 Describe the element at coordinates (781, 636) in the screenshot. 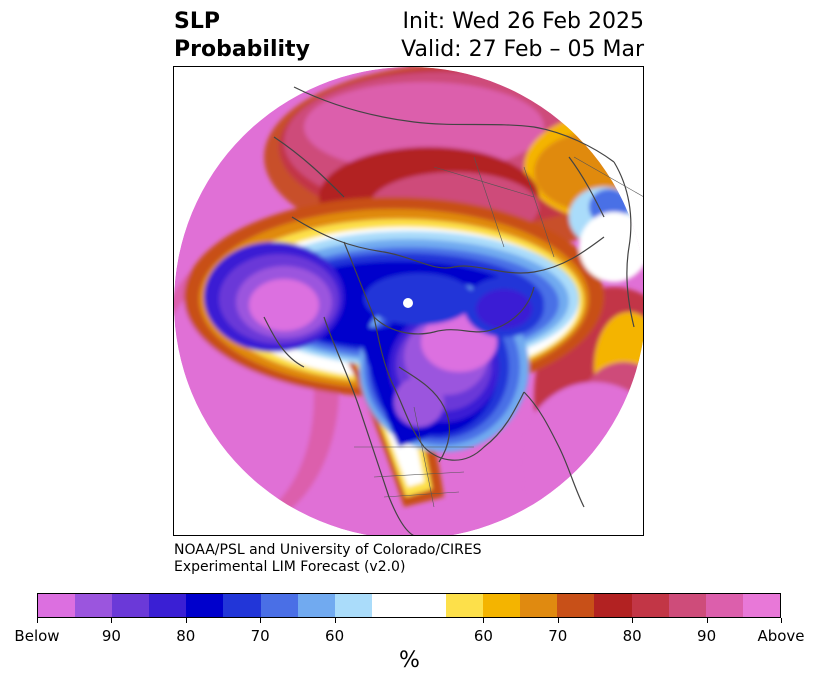

I see `colorbar-tick-label: Above` at that location.